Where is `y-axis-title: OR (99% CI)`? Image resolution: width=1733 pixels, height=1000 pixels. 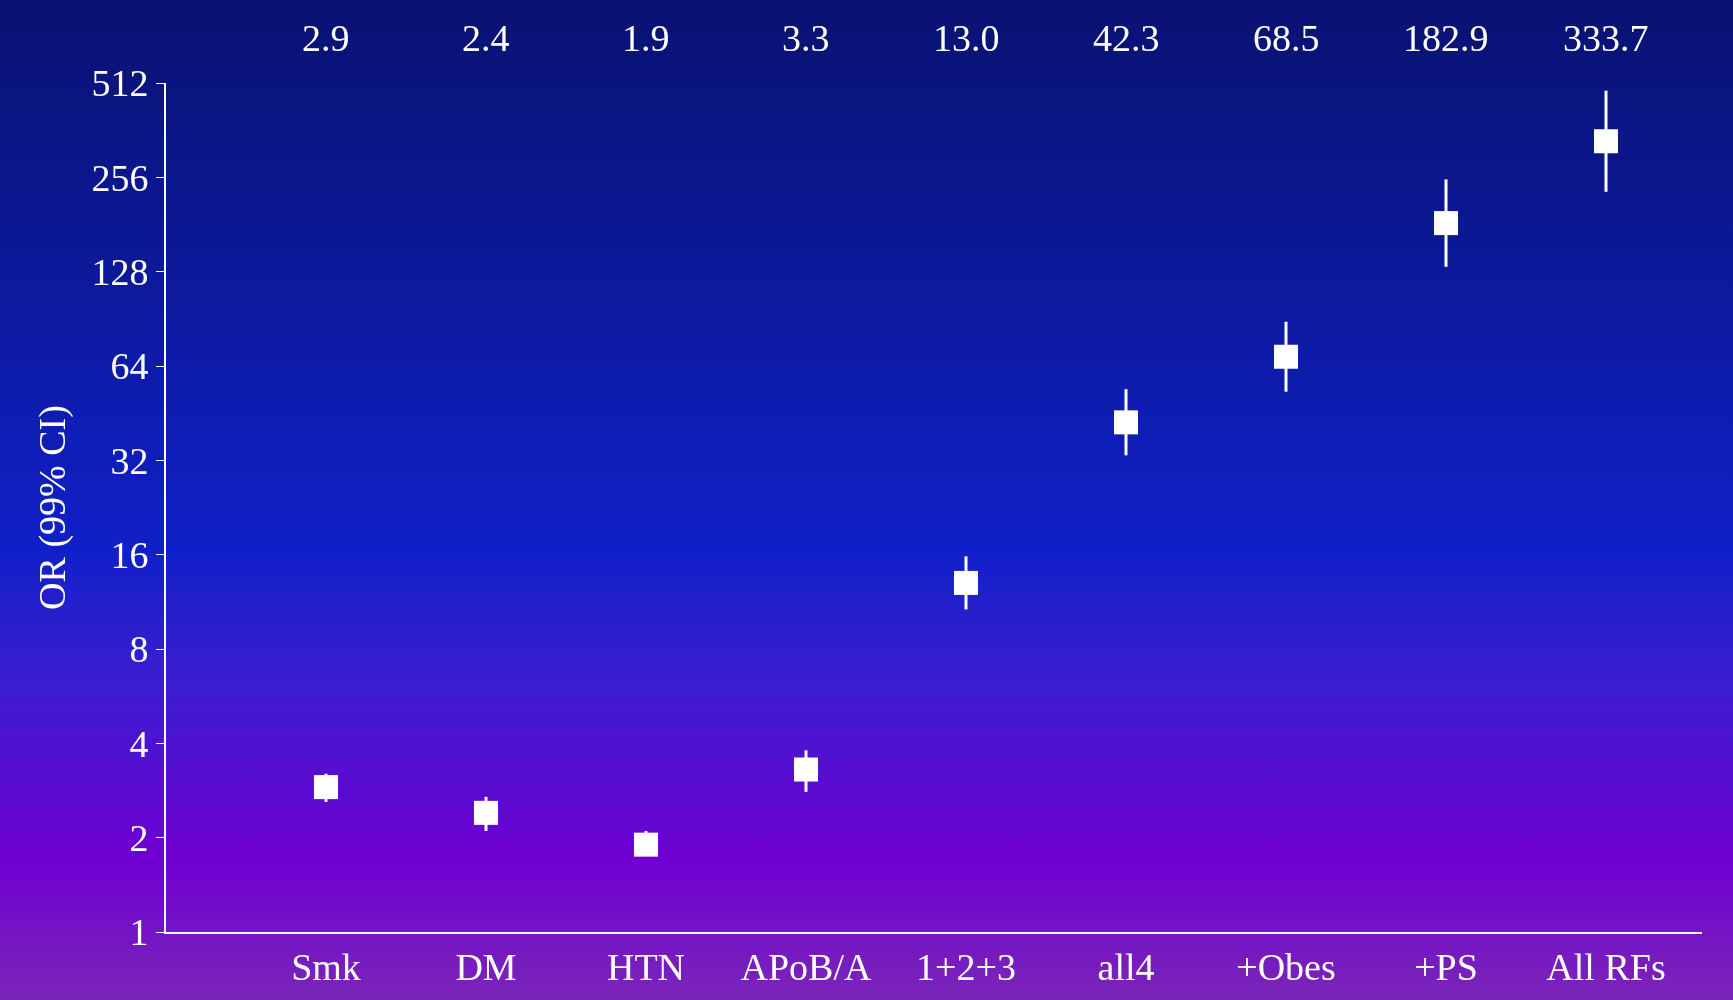
y-axis-title: OR (99% CI) is located at coordinates (53, 507).